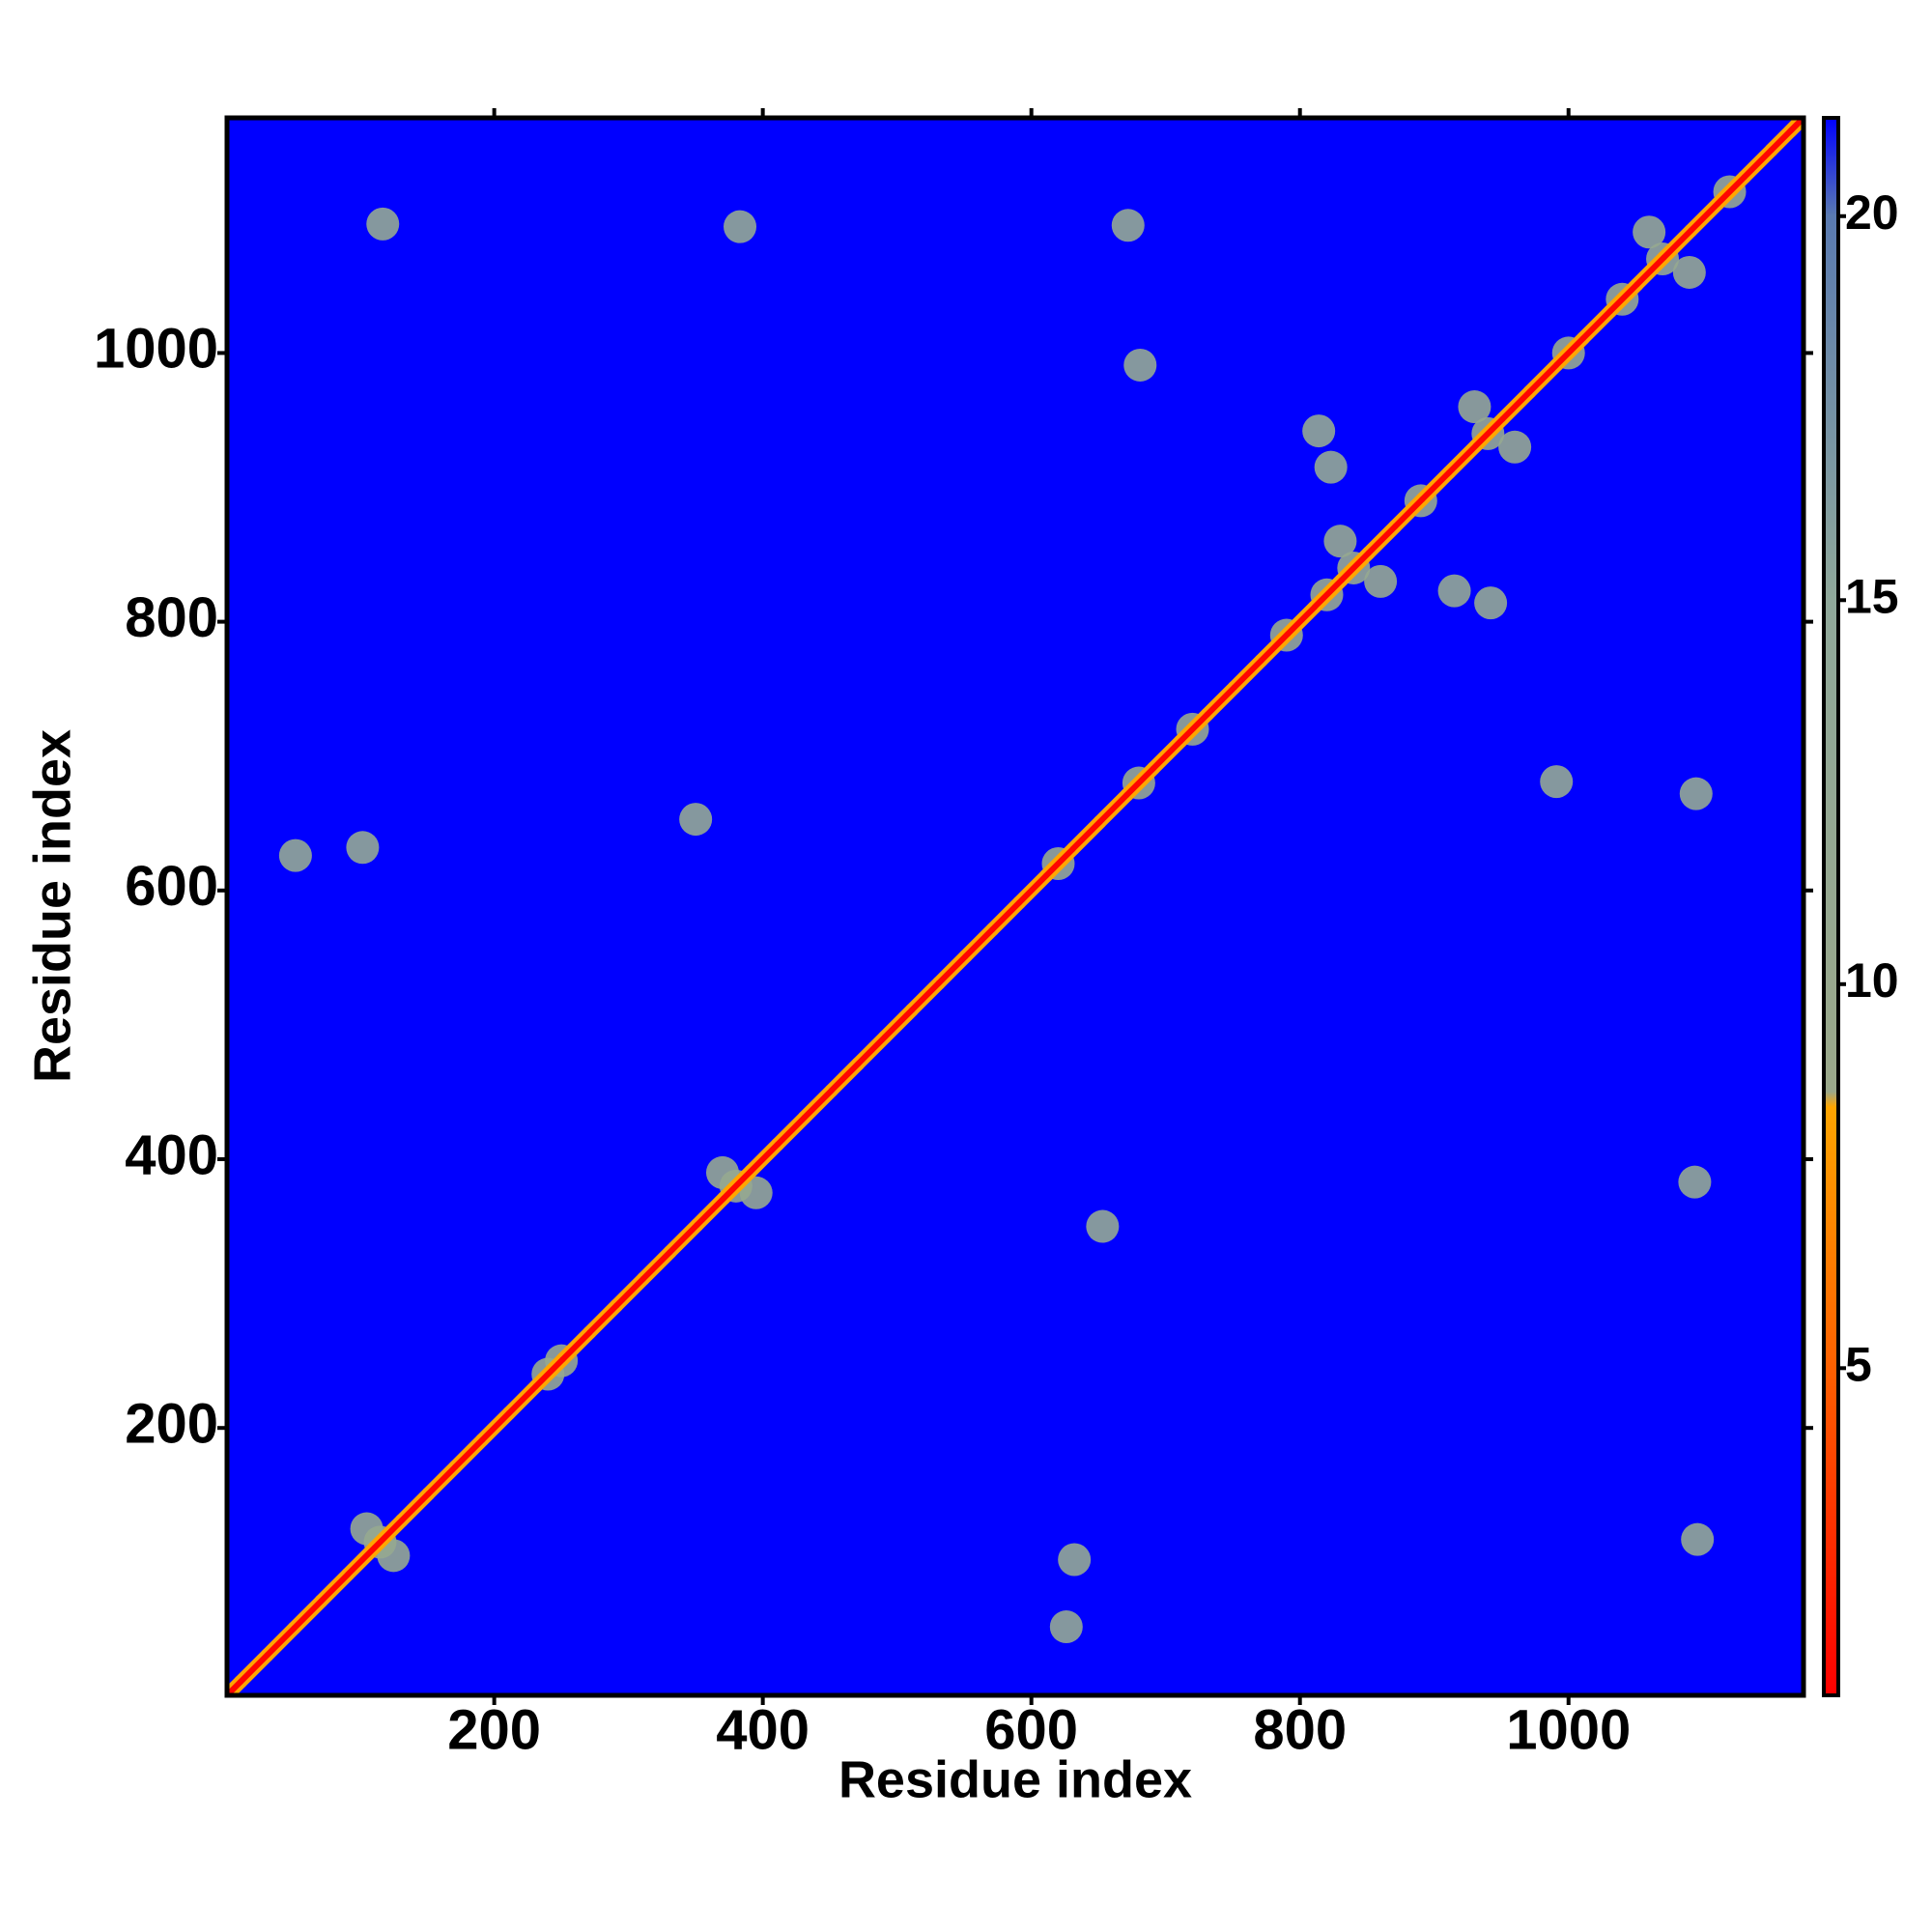 The height and width of the screenshot is (1932, 1932). Describe the element at coordinates (1031, 1729) in the screenshot. I see `x-tick-label: 600` at that location.